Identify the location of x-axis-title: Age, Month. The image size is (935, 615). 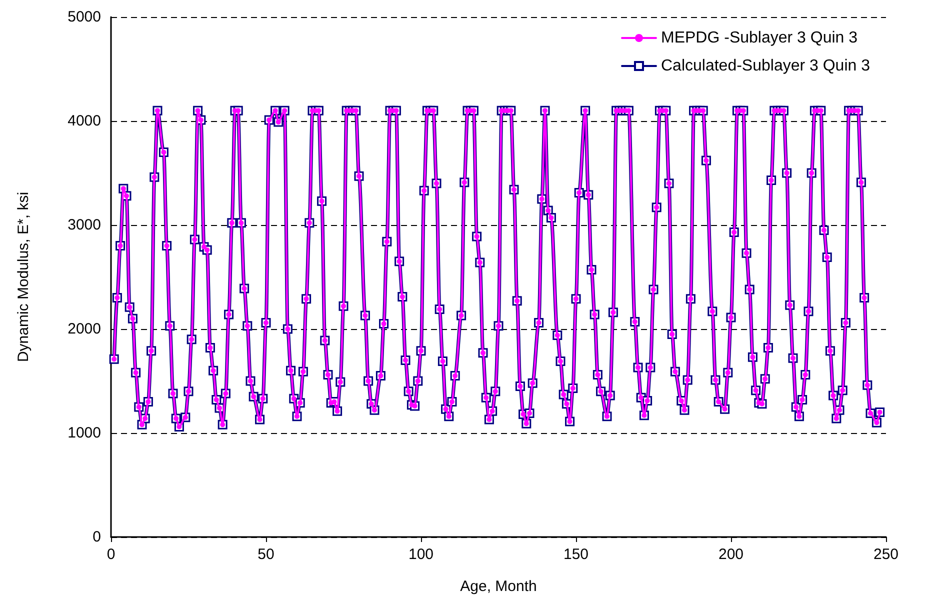
(498, 586).